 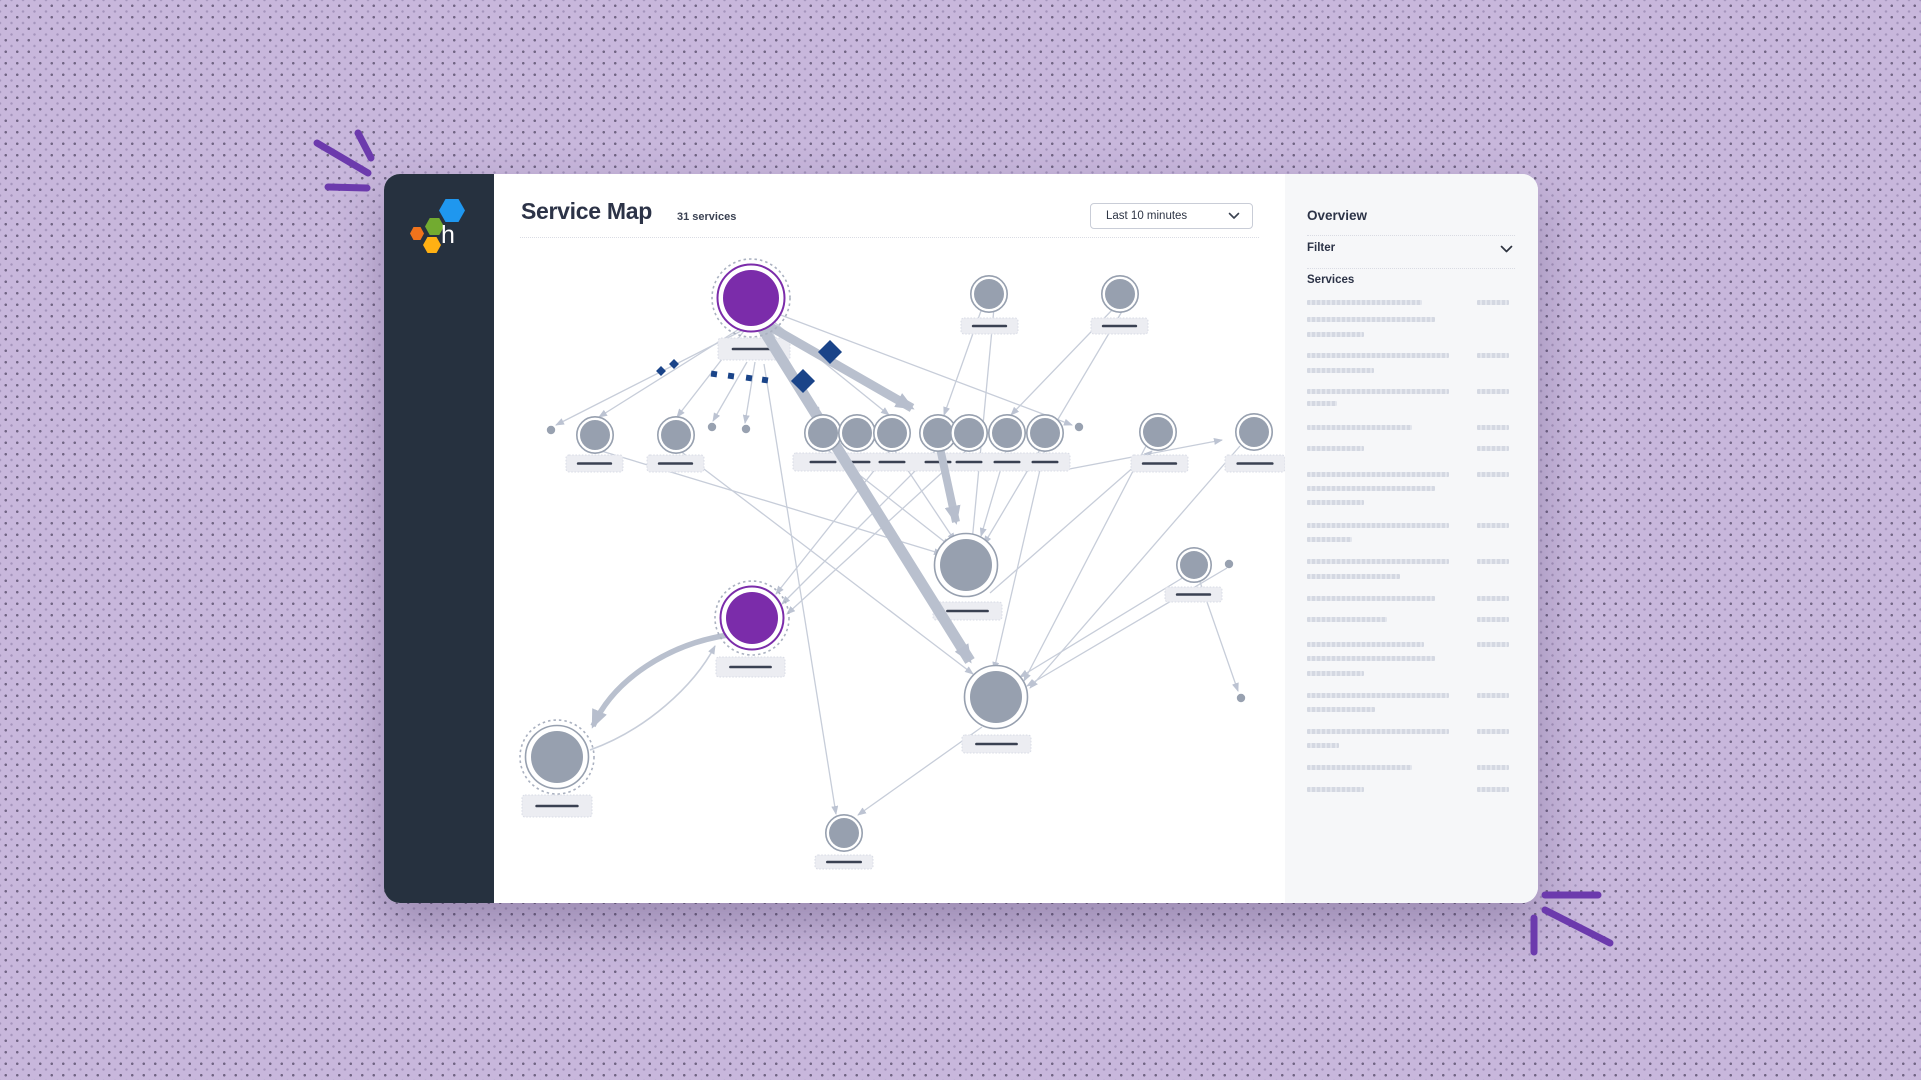 I want to click on page-title: Service Map, so click(x=586, y=211).